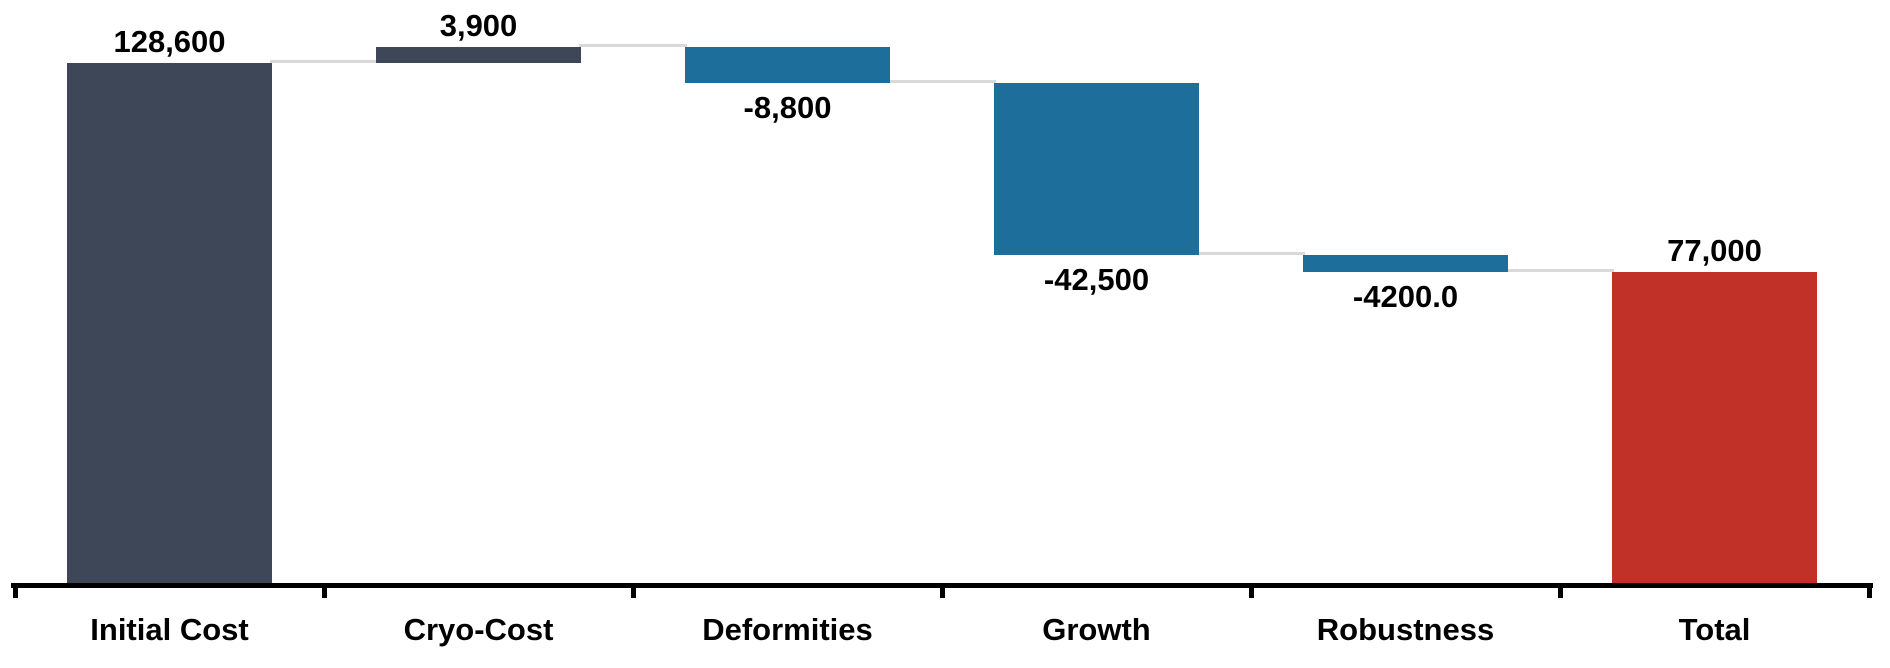  Describe the element at coordinates (478, 629) in the screenshot. I see `x-axis-label-cryo-cost: Cryo-Cost` at that location.